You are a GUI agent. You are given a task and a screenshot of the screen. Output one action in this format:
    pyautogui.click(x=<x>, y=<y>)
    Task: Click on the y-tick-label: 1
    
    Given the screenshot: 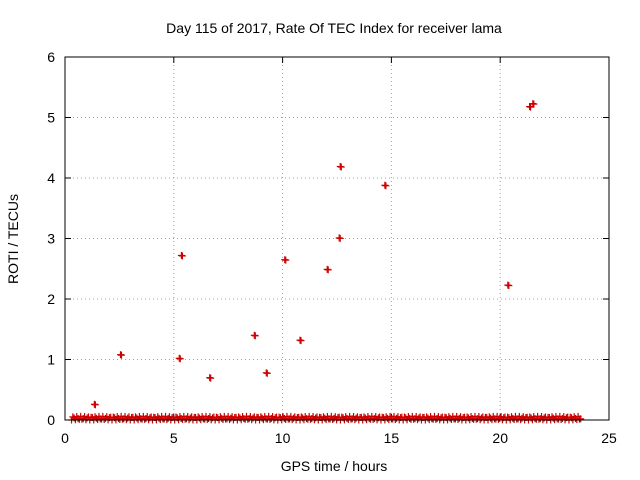 What is the action you would take?
    pyautogui.click(x=51, y=360)
    